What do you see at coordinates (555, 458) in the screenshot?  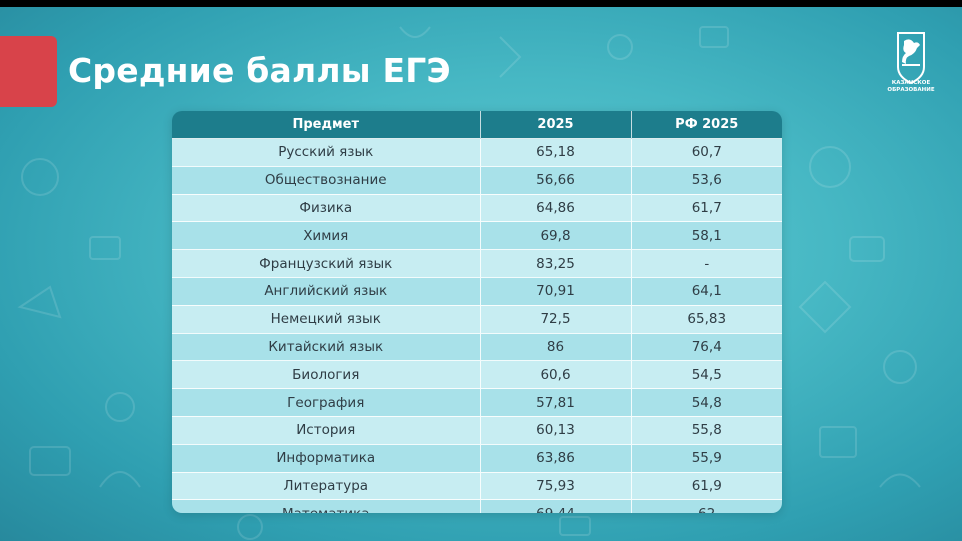 I see `score-2025-cell: 63,86` at bounding box center [555, 458].